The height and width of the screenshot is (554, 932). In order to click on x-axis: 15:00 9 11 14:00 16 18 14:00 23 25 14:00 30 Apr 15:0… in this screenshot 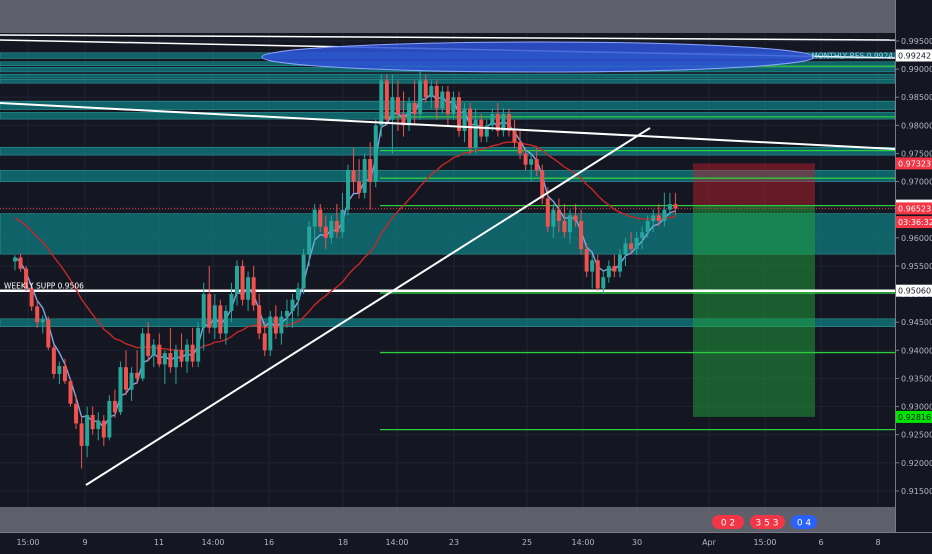, I will do `click(466, 540)`.